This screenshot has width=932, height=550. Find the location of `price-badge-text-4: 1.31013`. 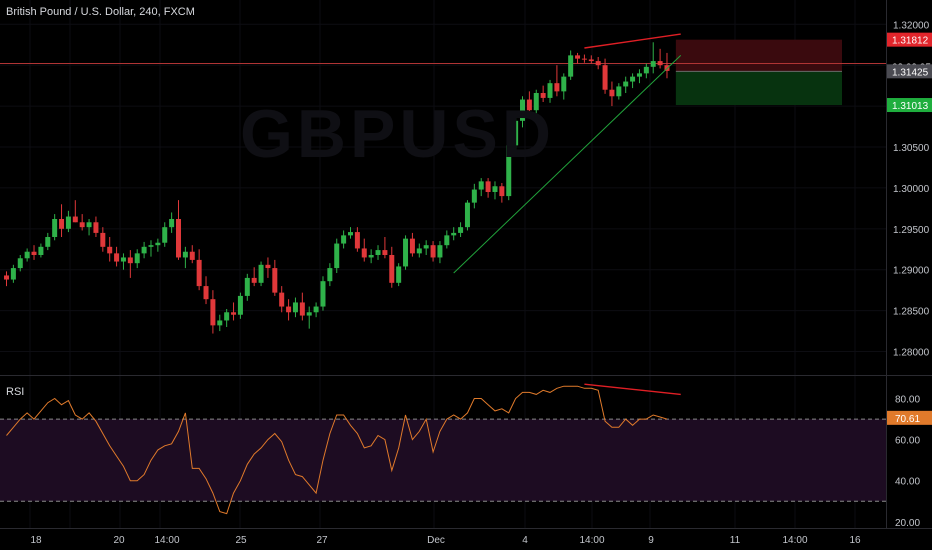

price-badge-text-4: 1.31013 is located at coordinates (910, 106).